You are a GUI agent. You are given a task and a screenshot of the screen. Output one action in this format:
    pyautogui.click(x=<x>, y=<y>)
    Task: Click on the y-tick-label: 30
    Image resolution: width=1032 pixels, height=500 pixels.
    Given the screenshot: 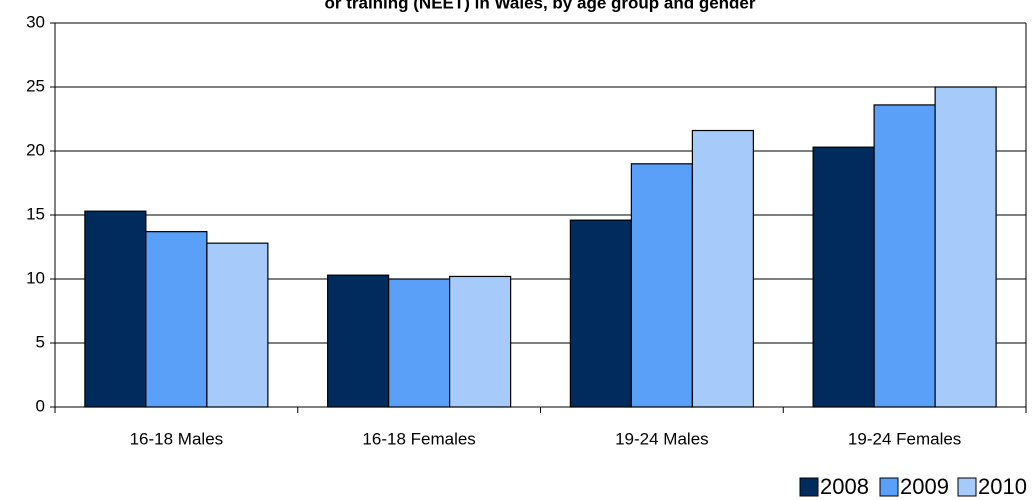 What is the action you would take?
    pyautogui.click(x=35, y=21)
    